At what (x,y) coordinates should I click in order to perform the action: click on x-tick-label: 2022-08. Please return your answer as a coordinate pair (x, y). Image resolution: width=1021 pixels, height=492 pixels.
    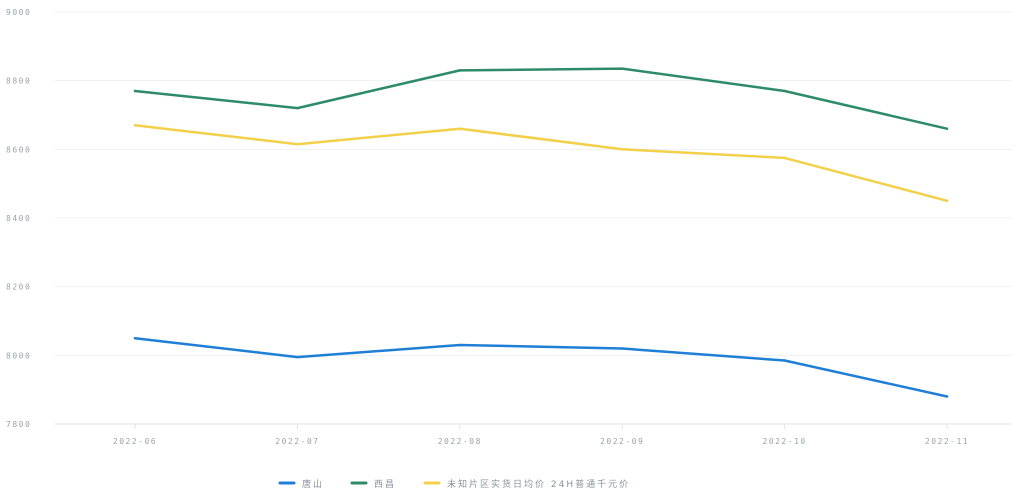
    Looking at the image, I should click on (460, 441).